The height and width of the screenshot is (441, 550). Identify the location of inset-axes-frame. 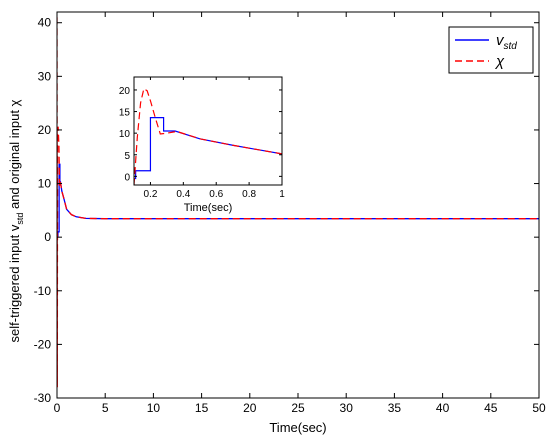
(208, 131).